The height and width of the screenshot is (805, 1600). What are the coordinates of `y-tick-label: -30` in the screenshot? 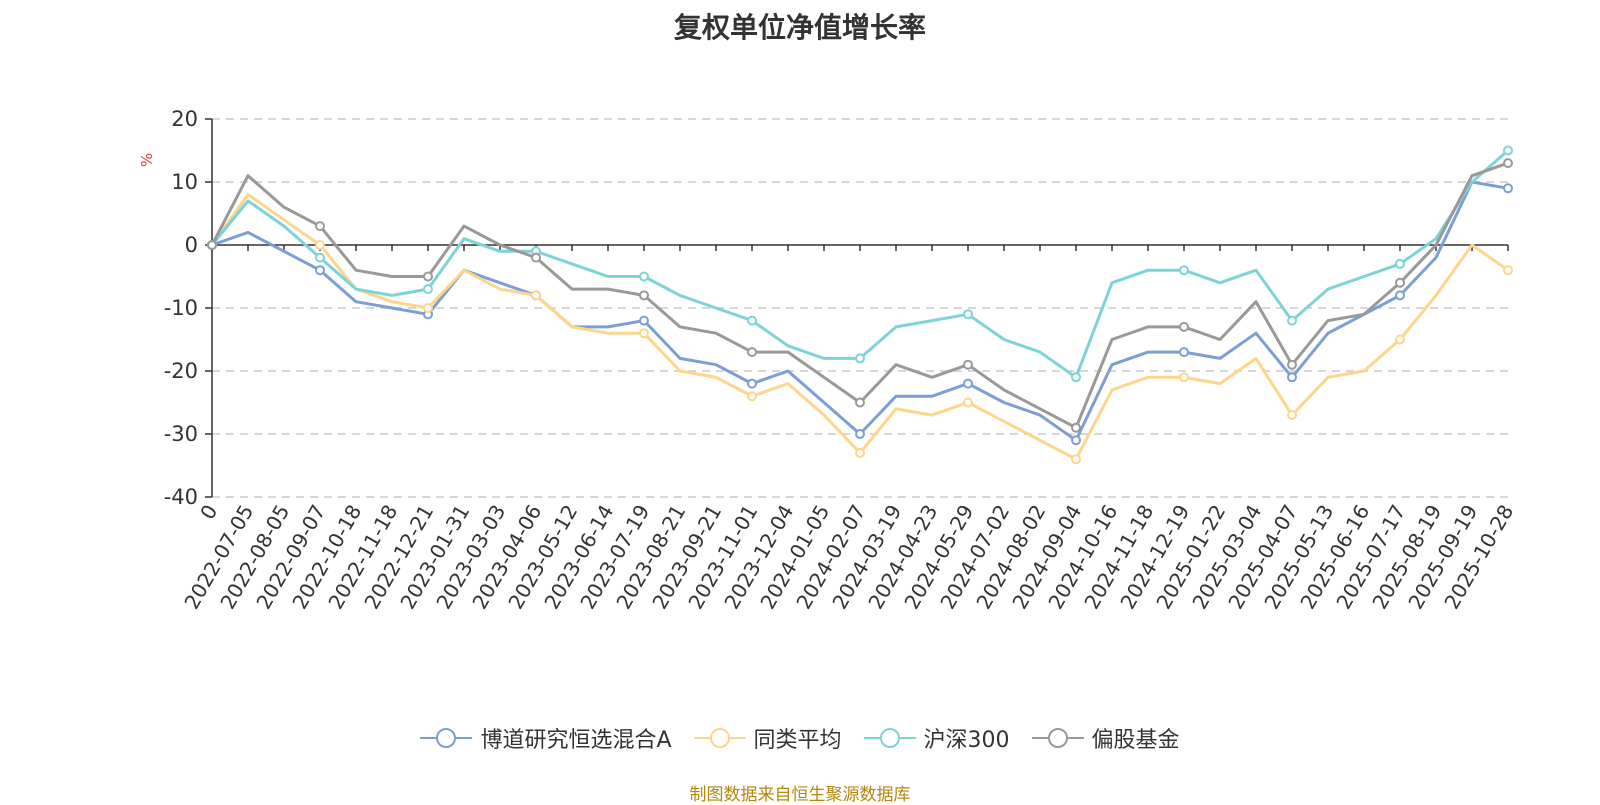 It's located at (181, 434).